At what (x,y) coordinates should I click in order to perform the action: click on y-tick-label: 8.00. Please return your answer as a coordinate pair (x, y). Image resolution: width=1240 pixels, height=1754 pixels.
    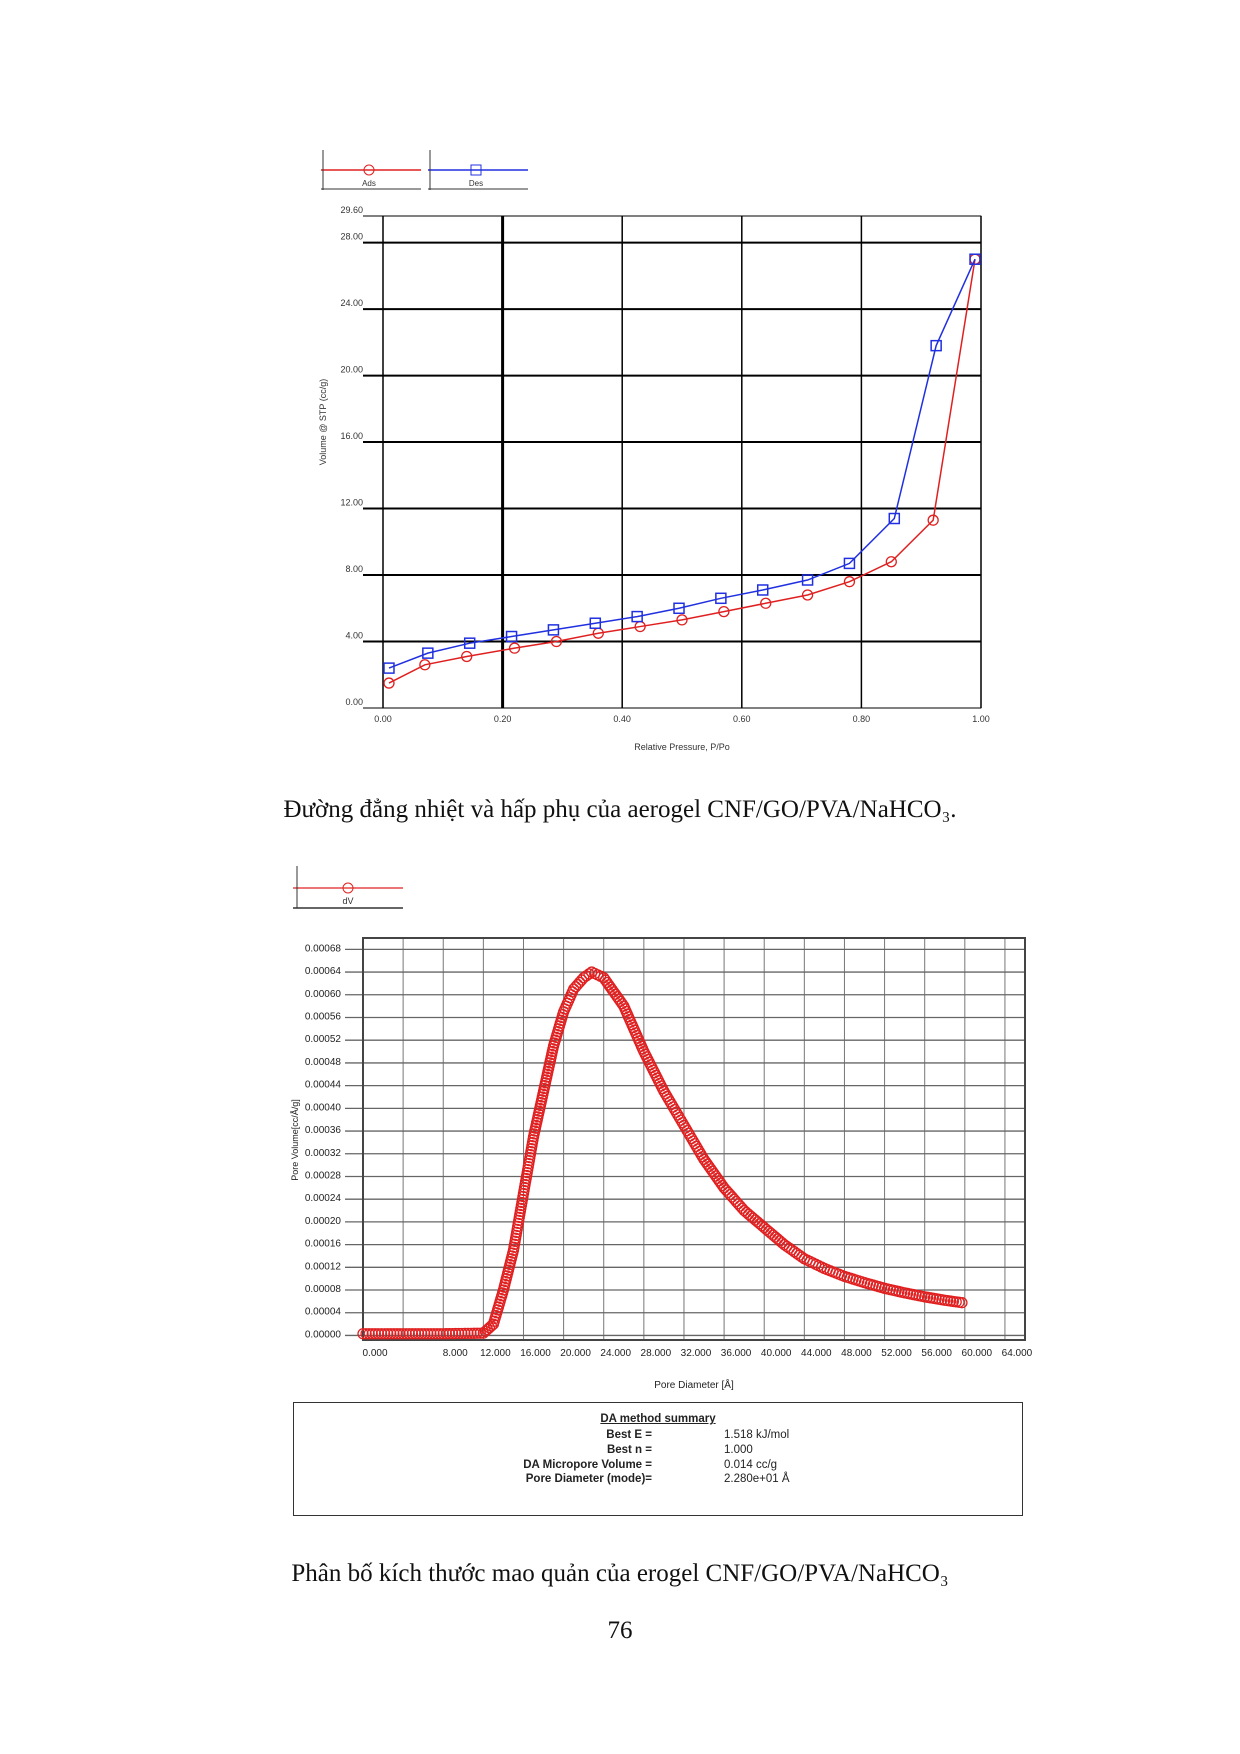
    Looking at the image, I should click on (354, 569).